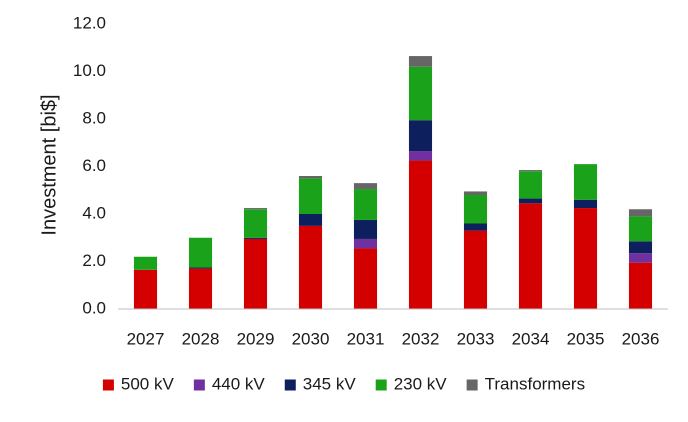 This screenshot has width=688, height=422. I want to click on y-axis-title-group: Investment [bi$], so click(49, 164).